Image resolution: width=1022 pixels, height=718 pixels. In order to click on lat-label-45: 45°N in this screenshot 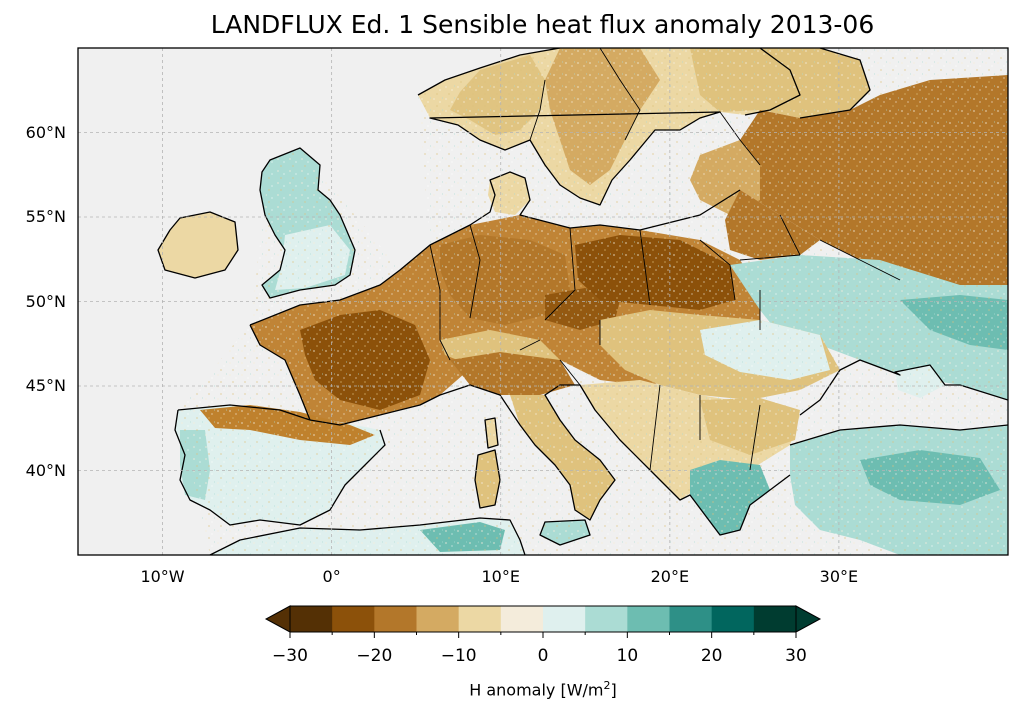, I will do `click(45, 385)`.